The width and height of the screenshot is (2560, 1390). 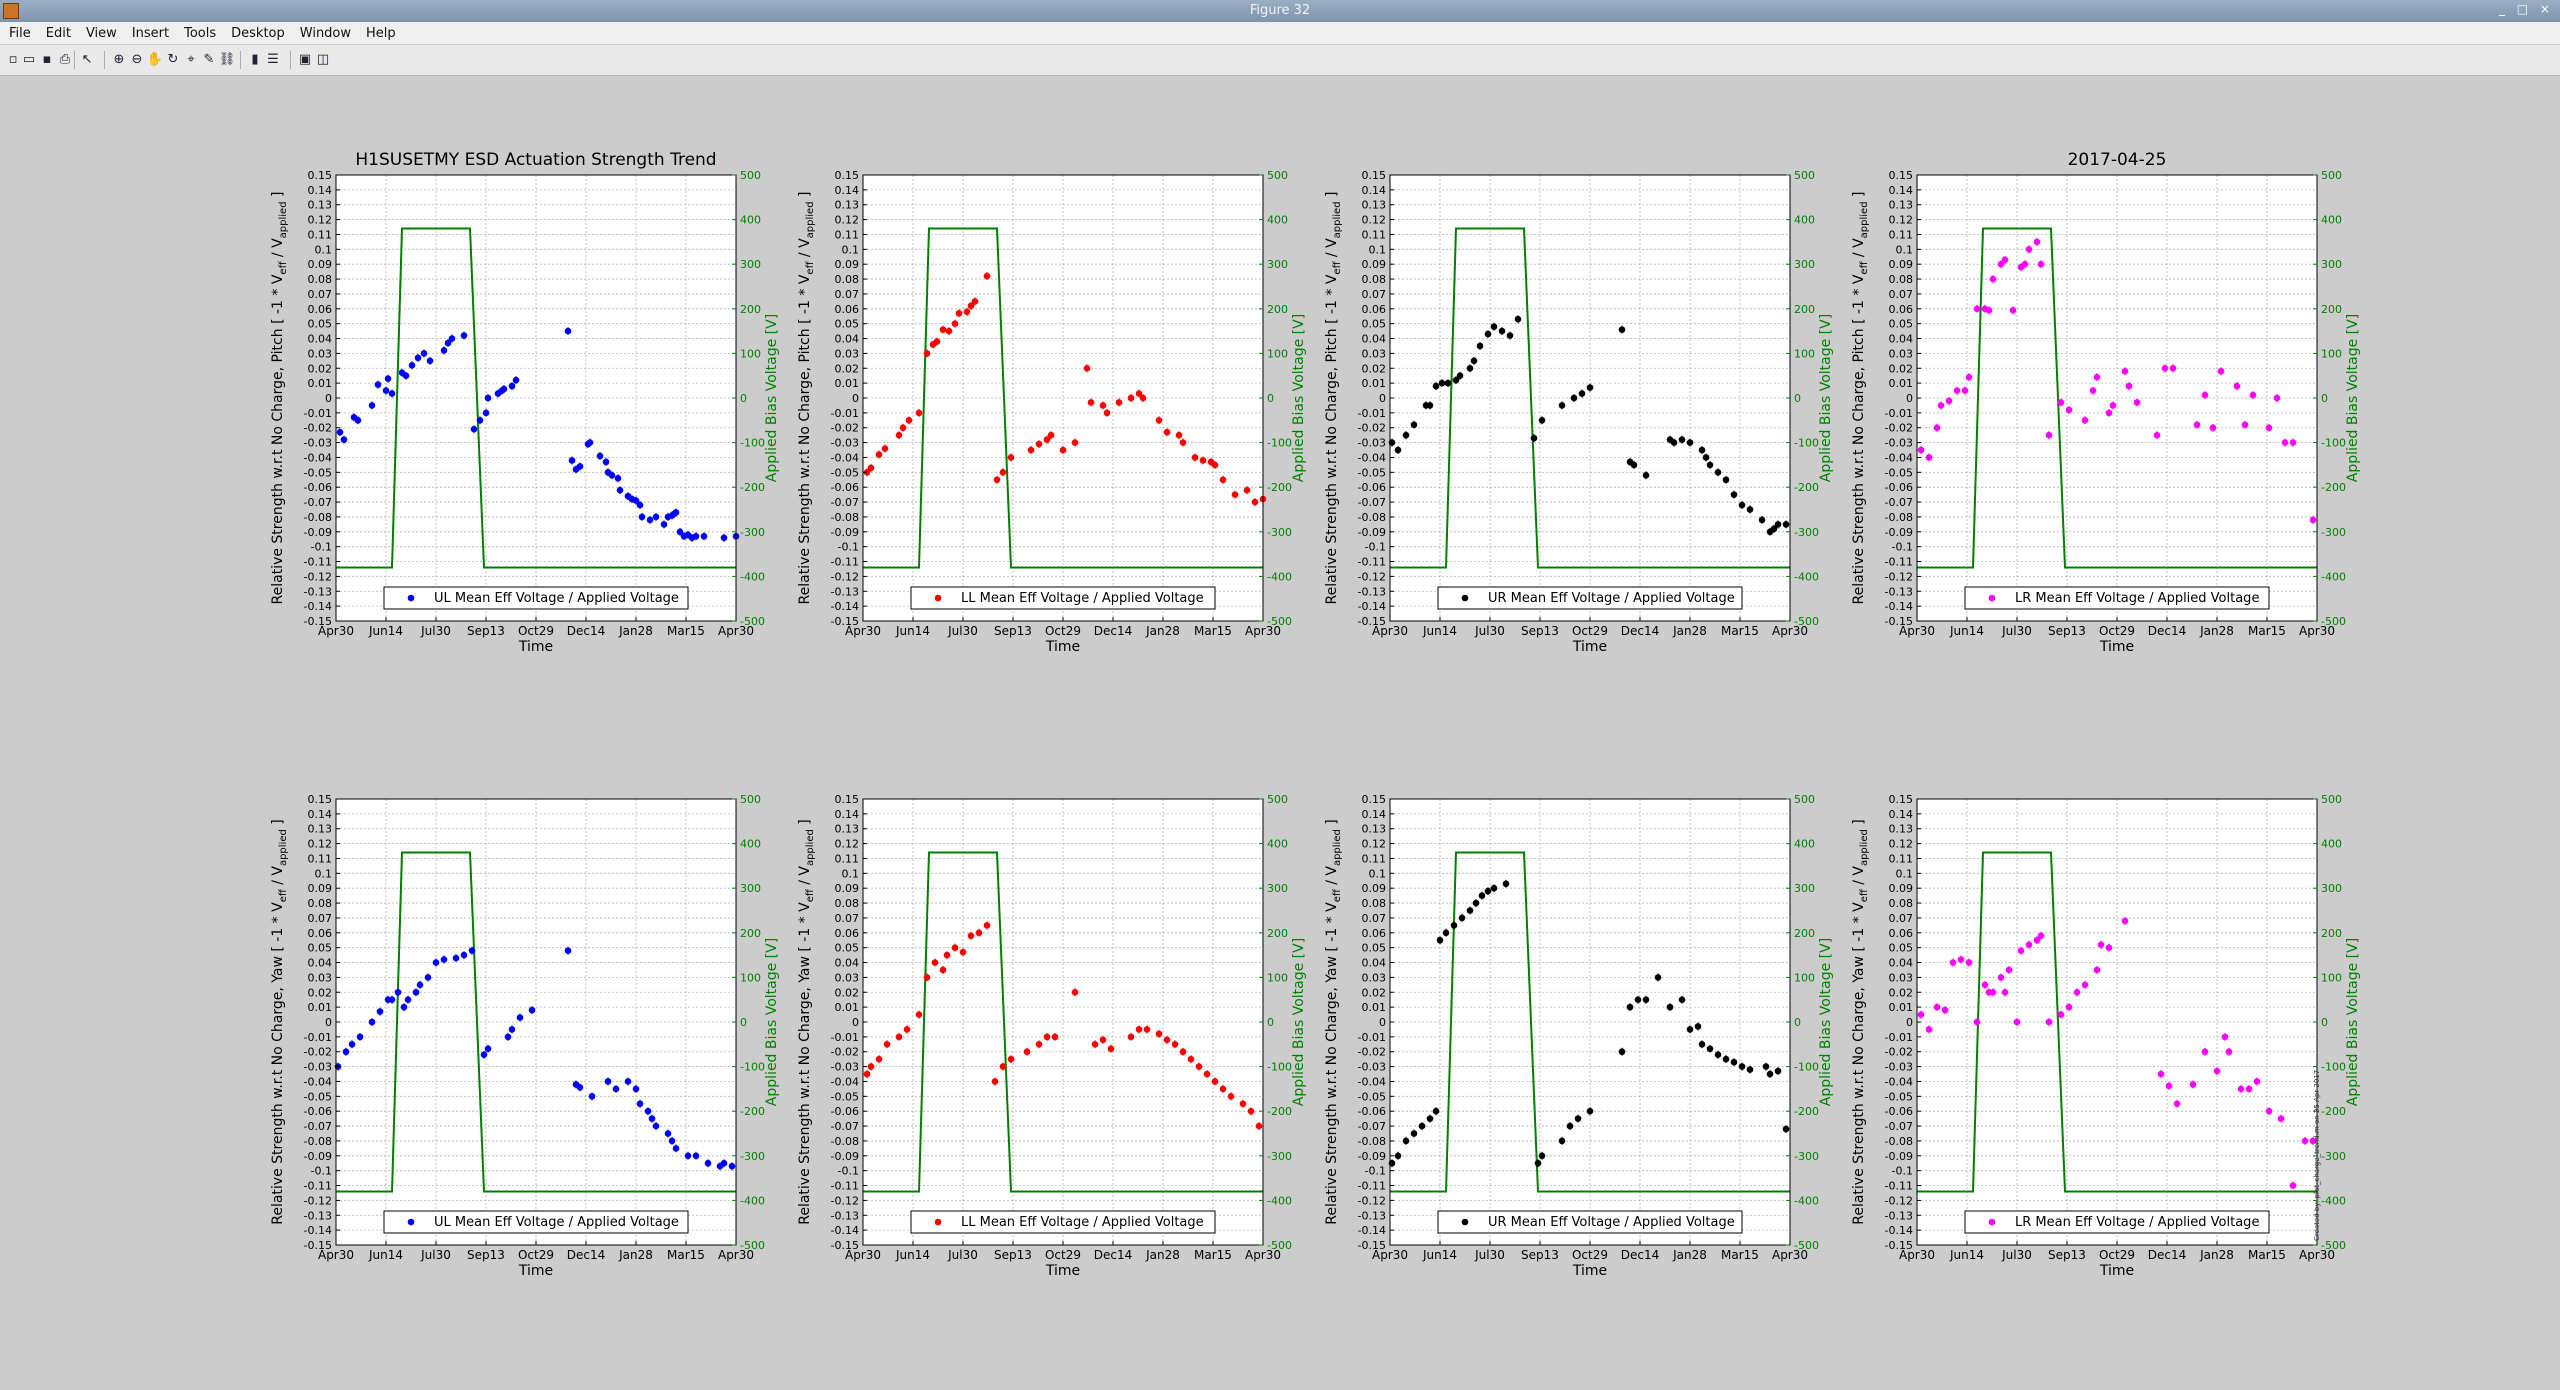 I want to click on y-right-tick-label: -400, so click(x=1279, y=1200).